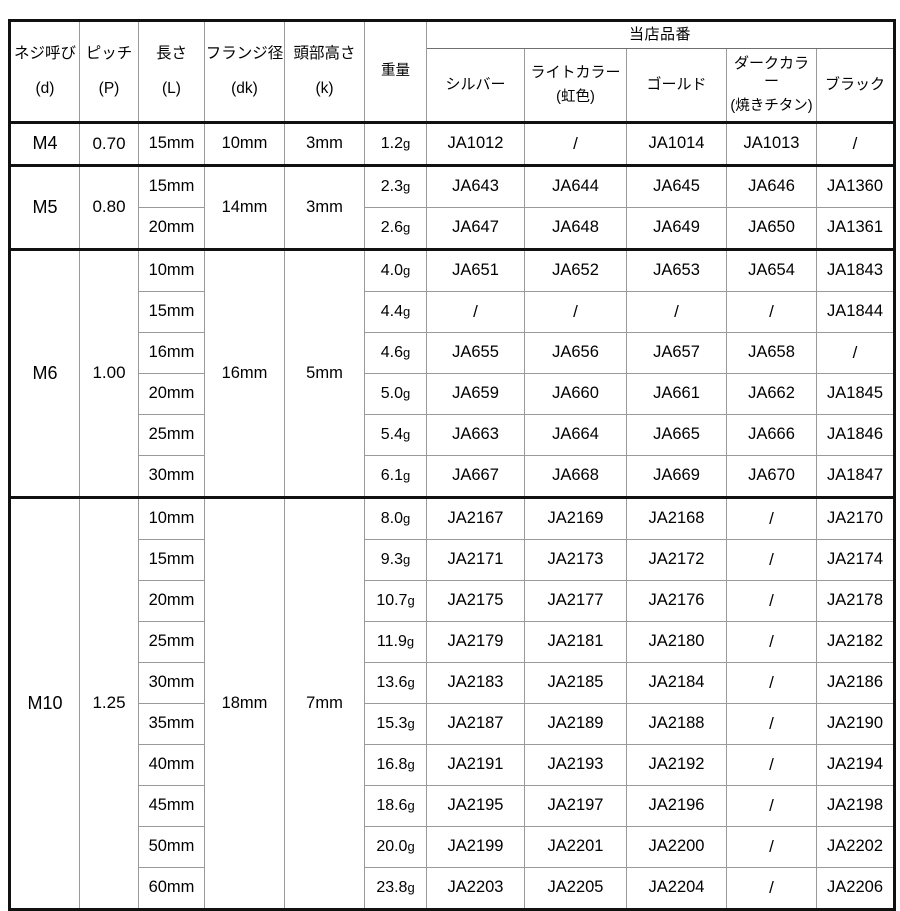  What do you see at coordinates (475, 435) in the screenshot?
I see `cell-partnumber-silver: JA663` at bounding box center [475, 435].